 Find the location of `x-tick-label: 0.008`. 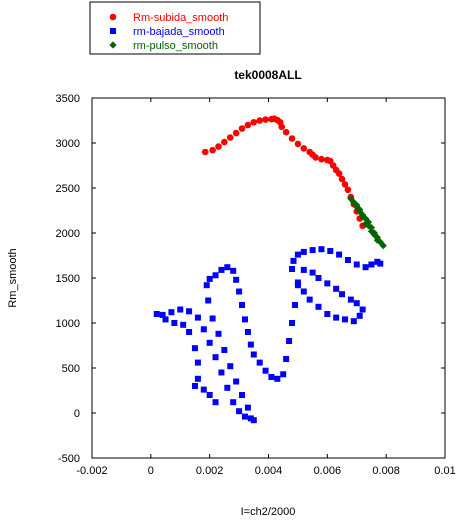

x-tick-label: 0.008 is located at coordinates (386, 471).